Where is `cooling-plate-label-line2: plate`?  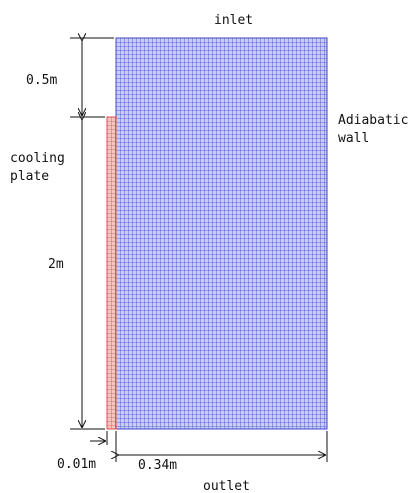 cooling-plate-label-line2: plate is located at coordinates (29, 176).